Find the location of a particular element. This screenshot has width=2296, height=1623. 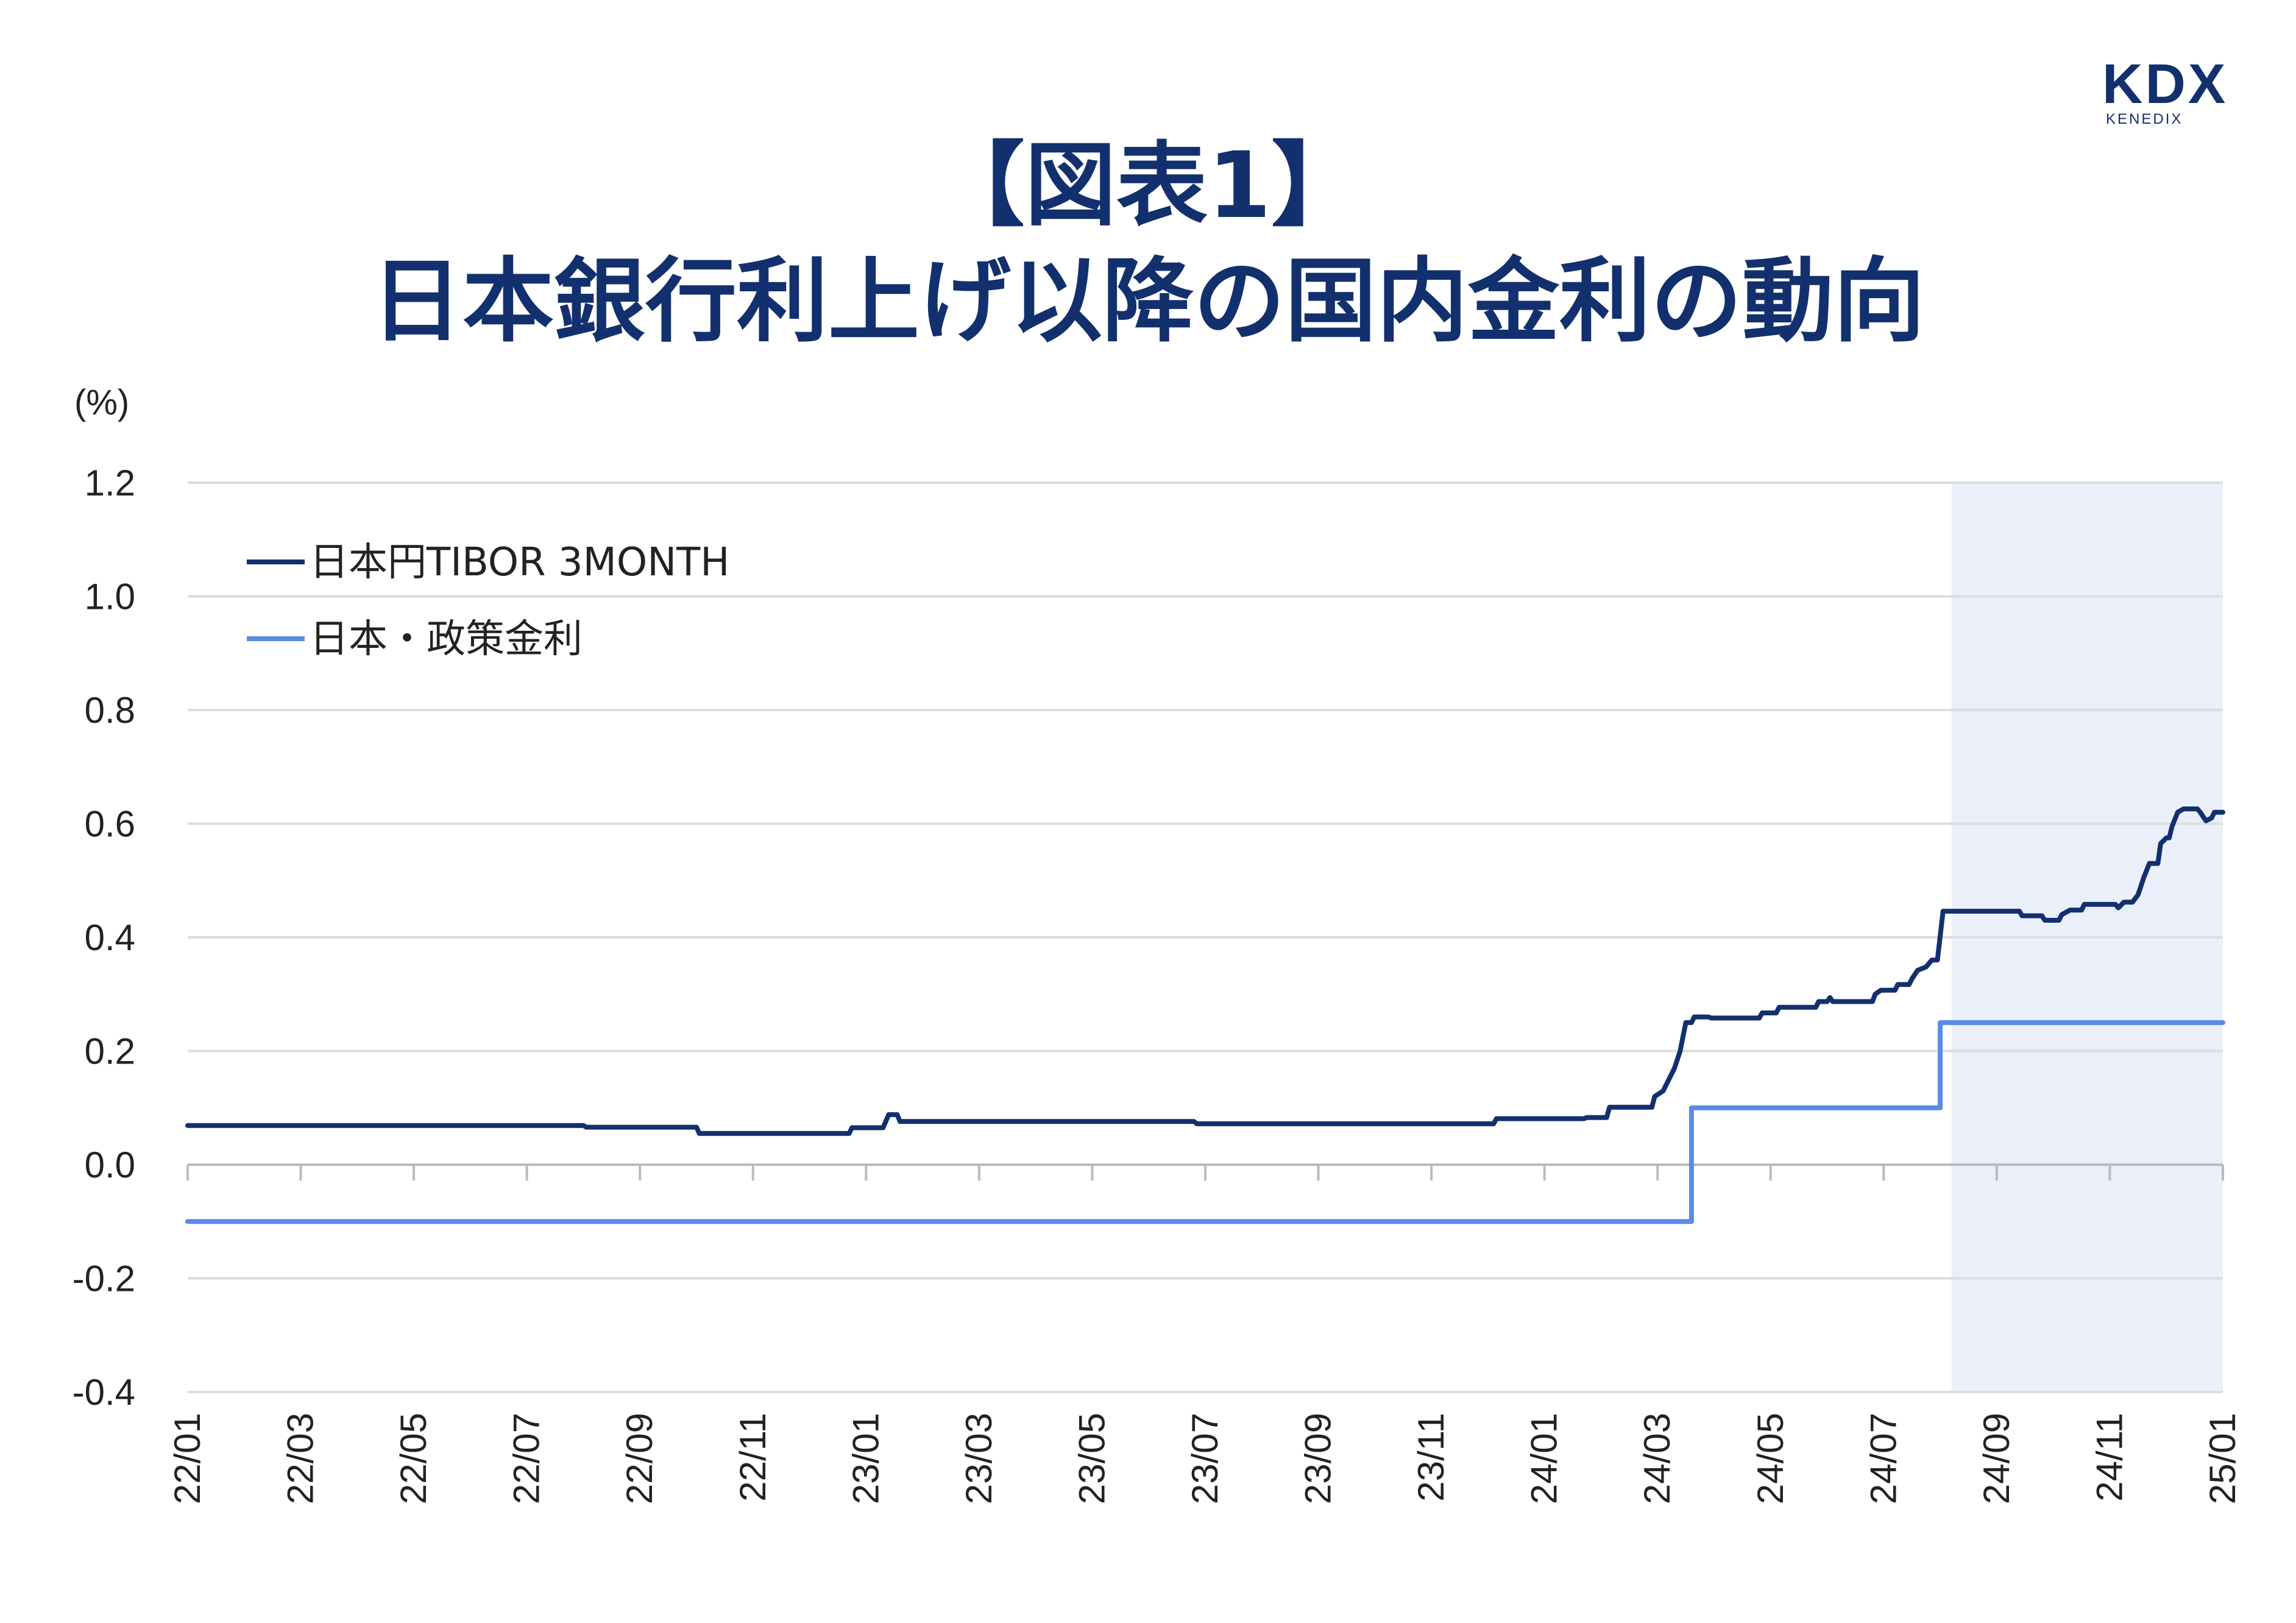

y-tick-label: 1.2 is located at coordinates (110, 483).